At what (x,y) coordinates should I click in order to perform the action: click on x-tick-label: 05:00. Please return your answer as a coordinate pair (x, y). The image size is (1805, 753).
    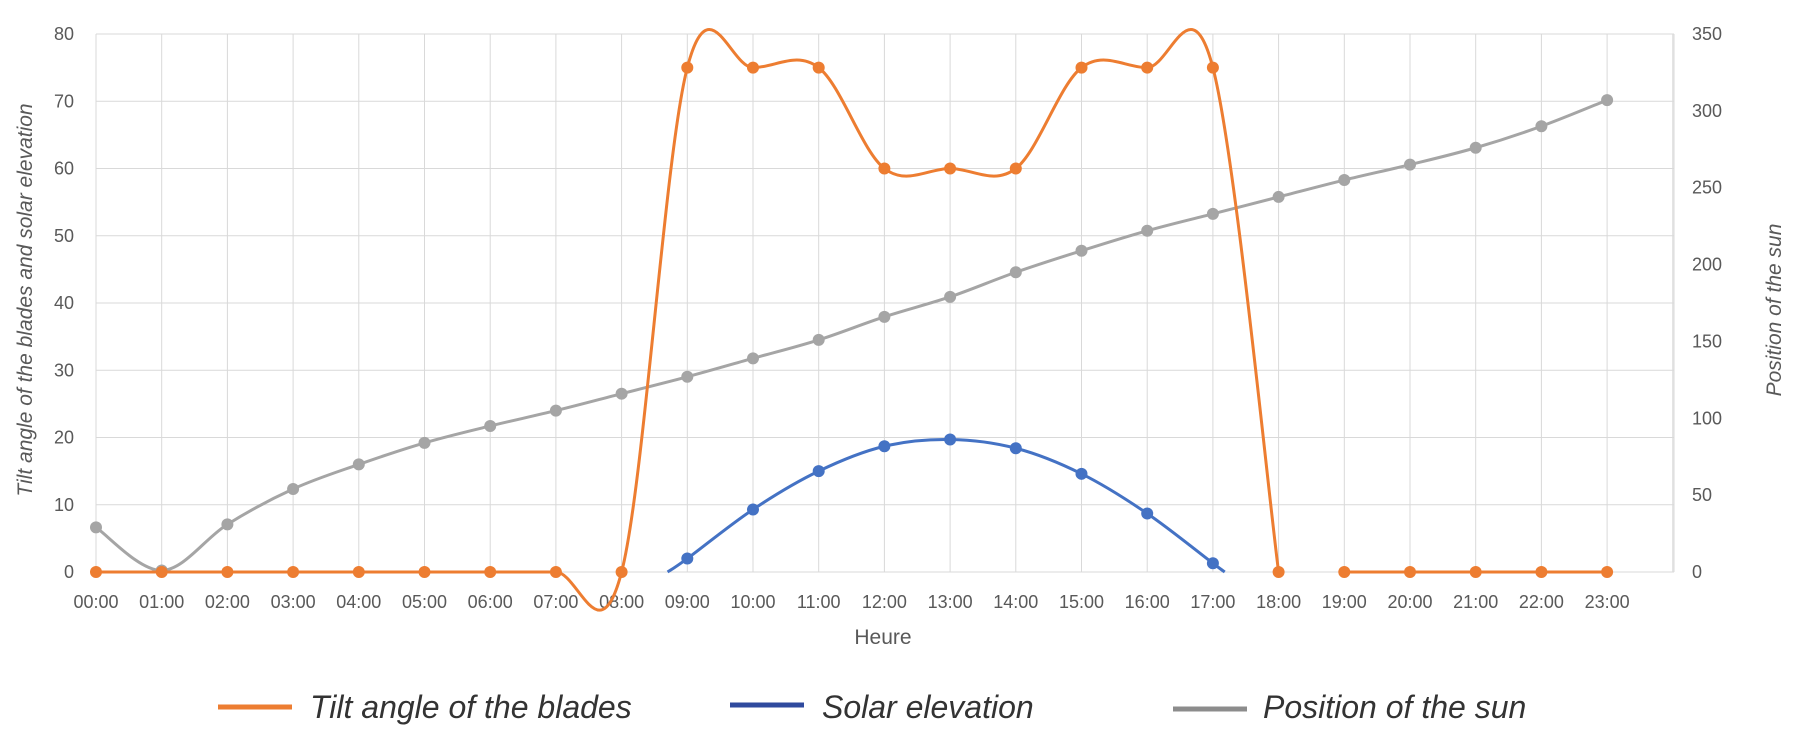
    Looking at the image, I should click on (424, 602).